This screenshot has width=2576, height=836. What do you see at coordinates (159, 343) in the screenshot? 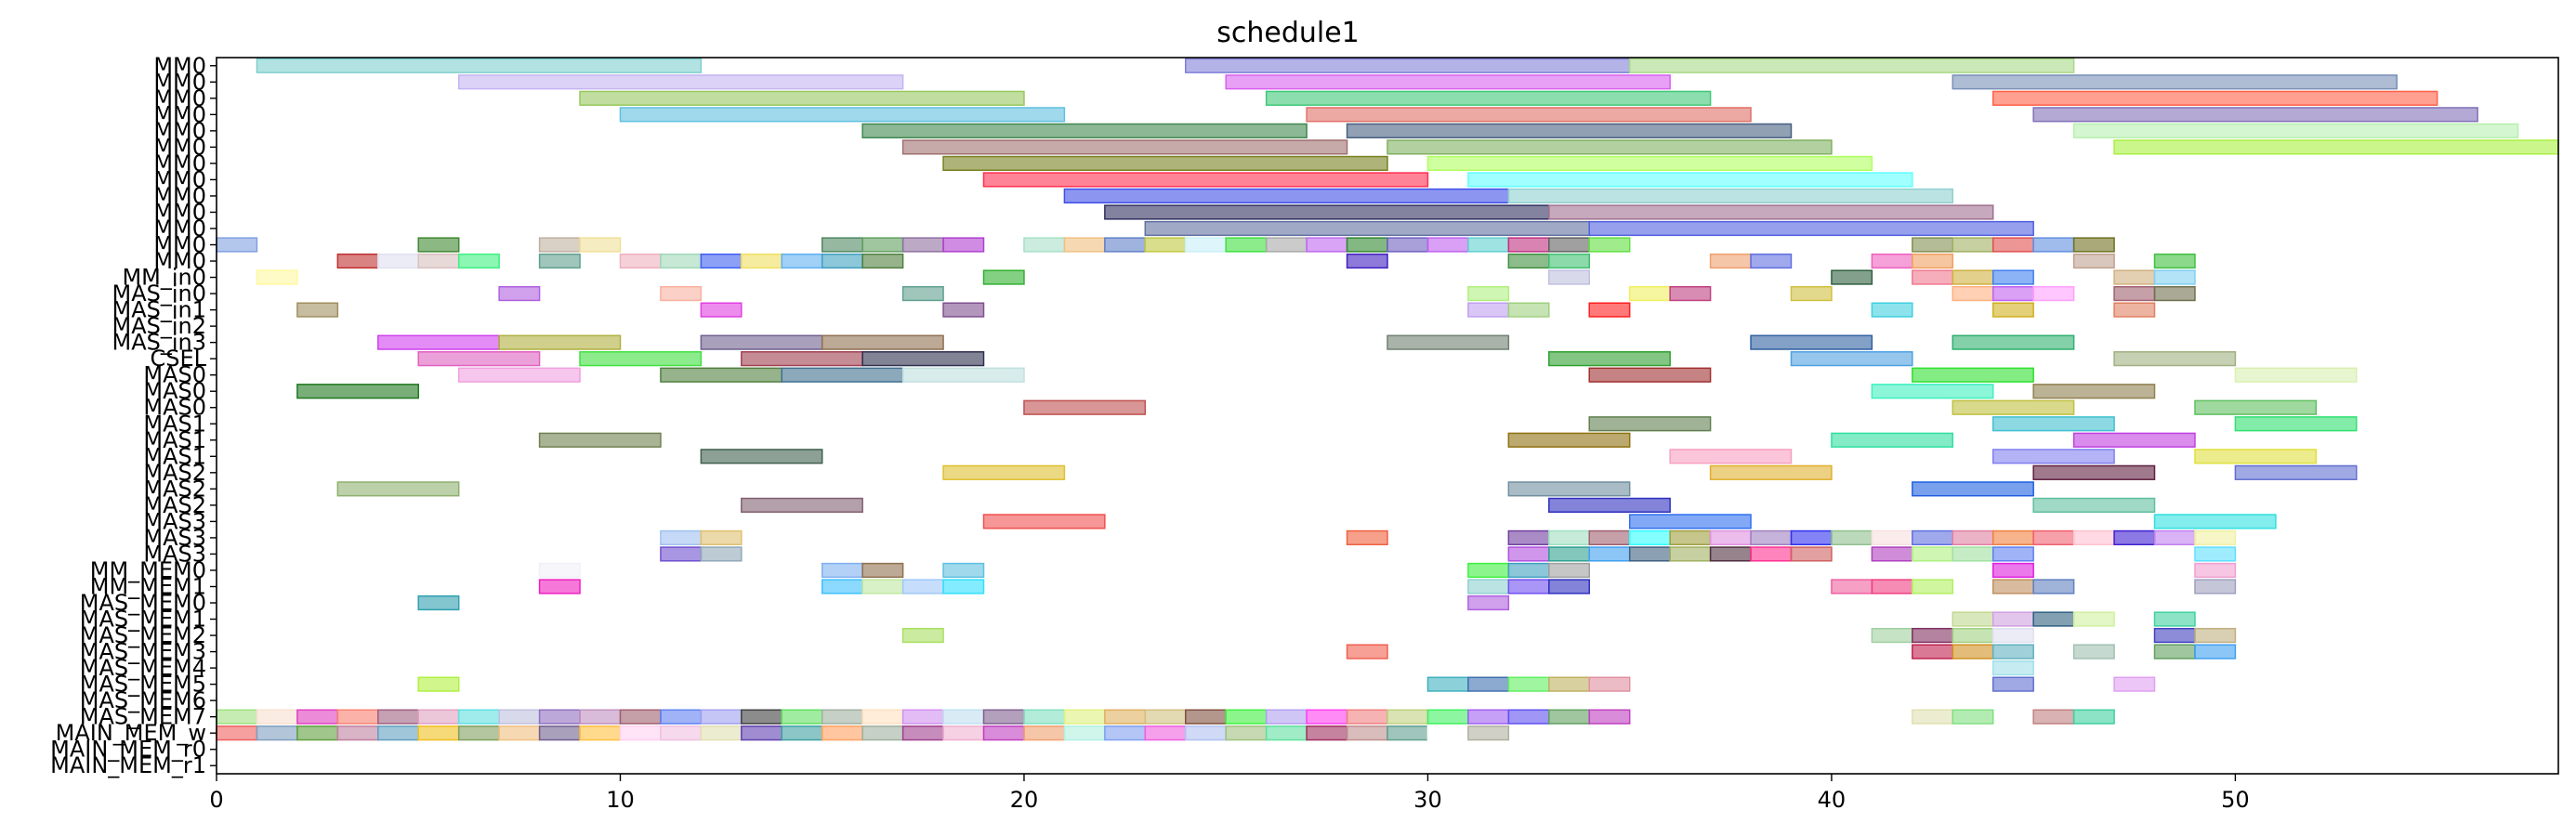
I see `y-tick-label: MAS_in3` at bounding box center [159, 343].